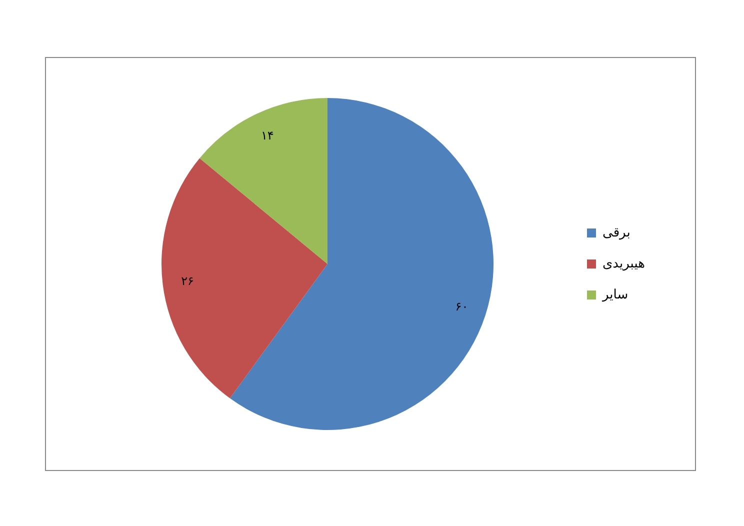 This screenshot has width=744, height=526. Describe the element at coordinates (624, 264) in the screenshot. I see `legend-label: هیبریدی` at that location.